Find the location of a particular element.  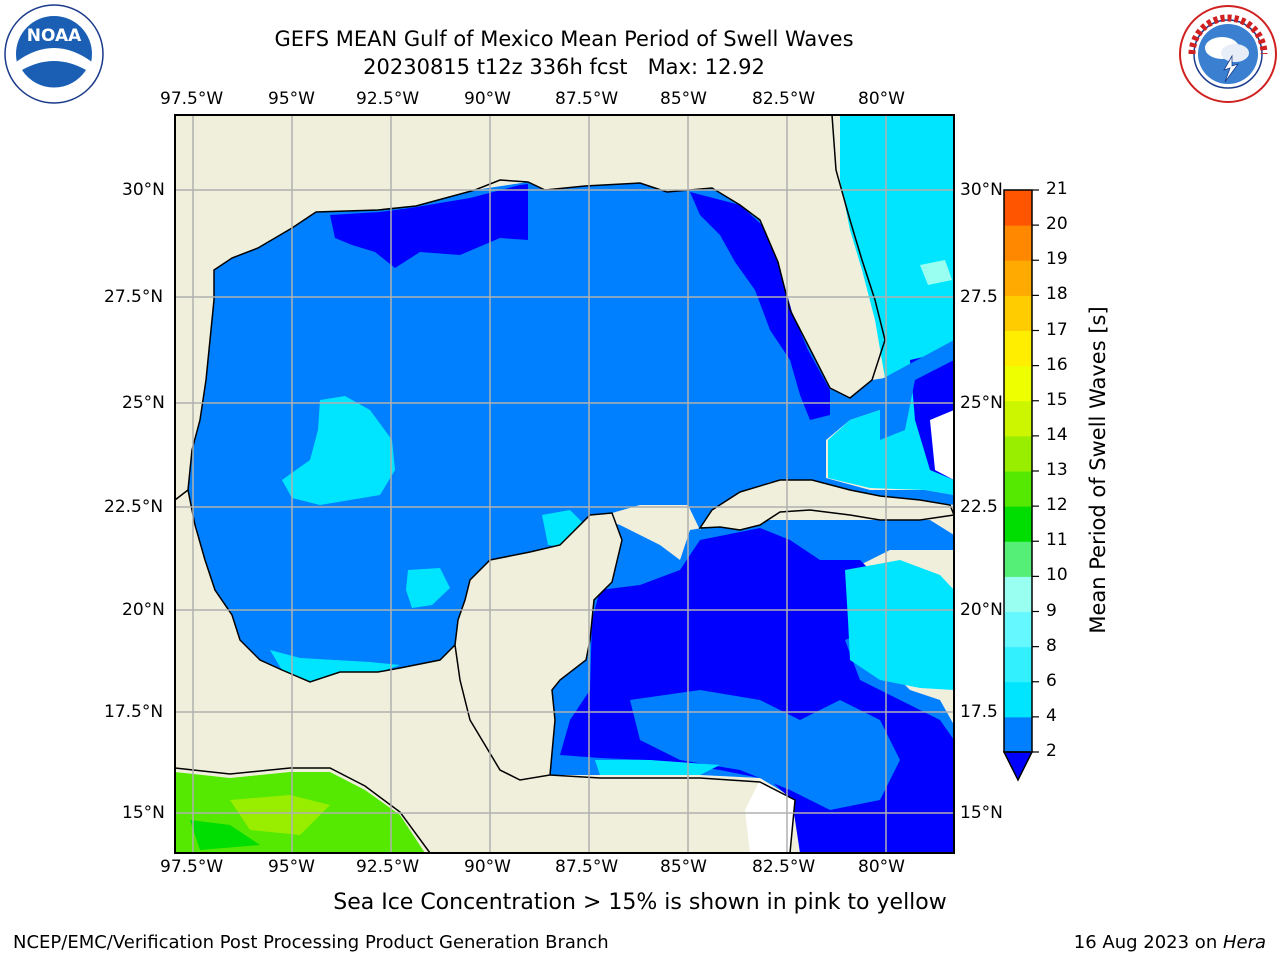

colorbar-tick-label: 2 is located at coordinates (1051, 751).